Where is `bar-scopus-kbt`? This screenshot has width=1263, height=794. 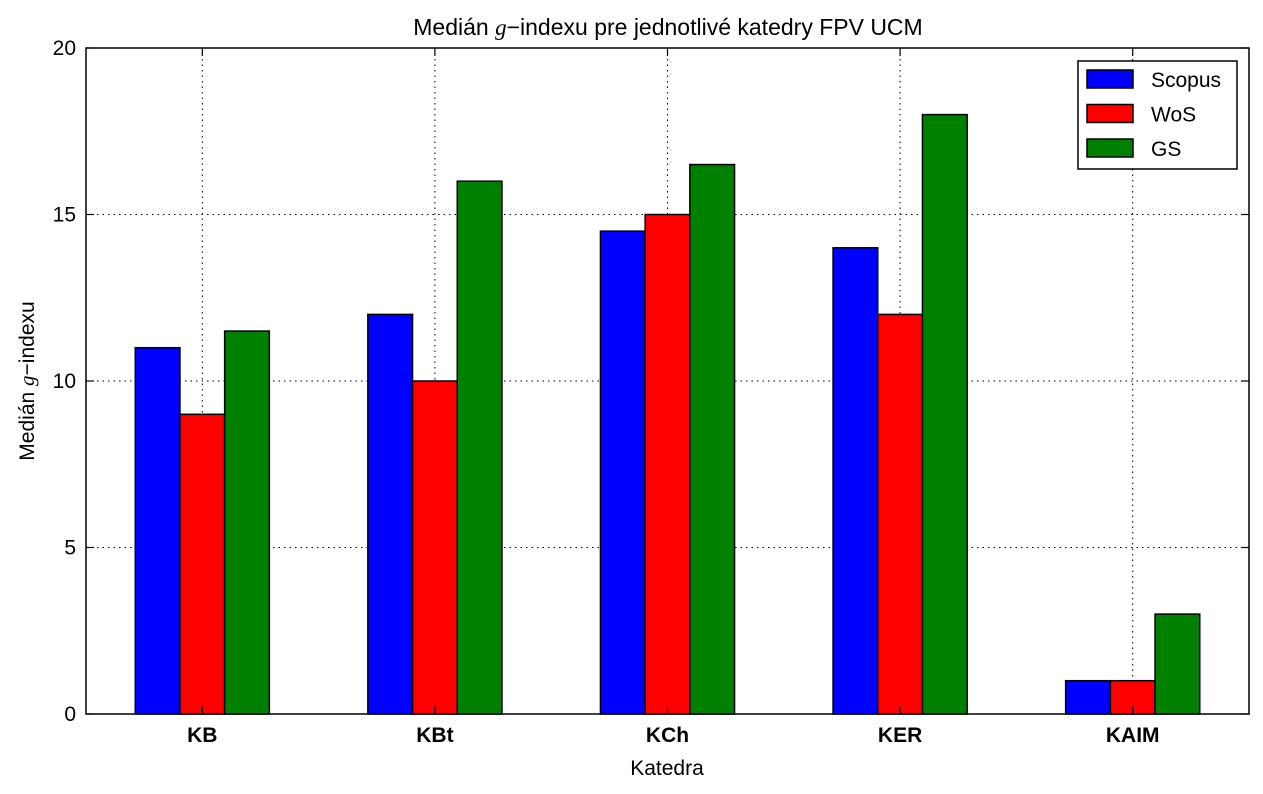
bar-scopus-kbt is located at coordinates (390, 514).